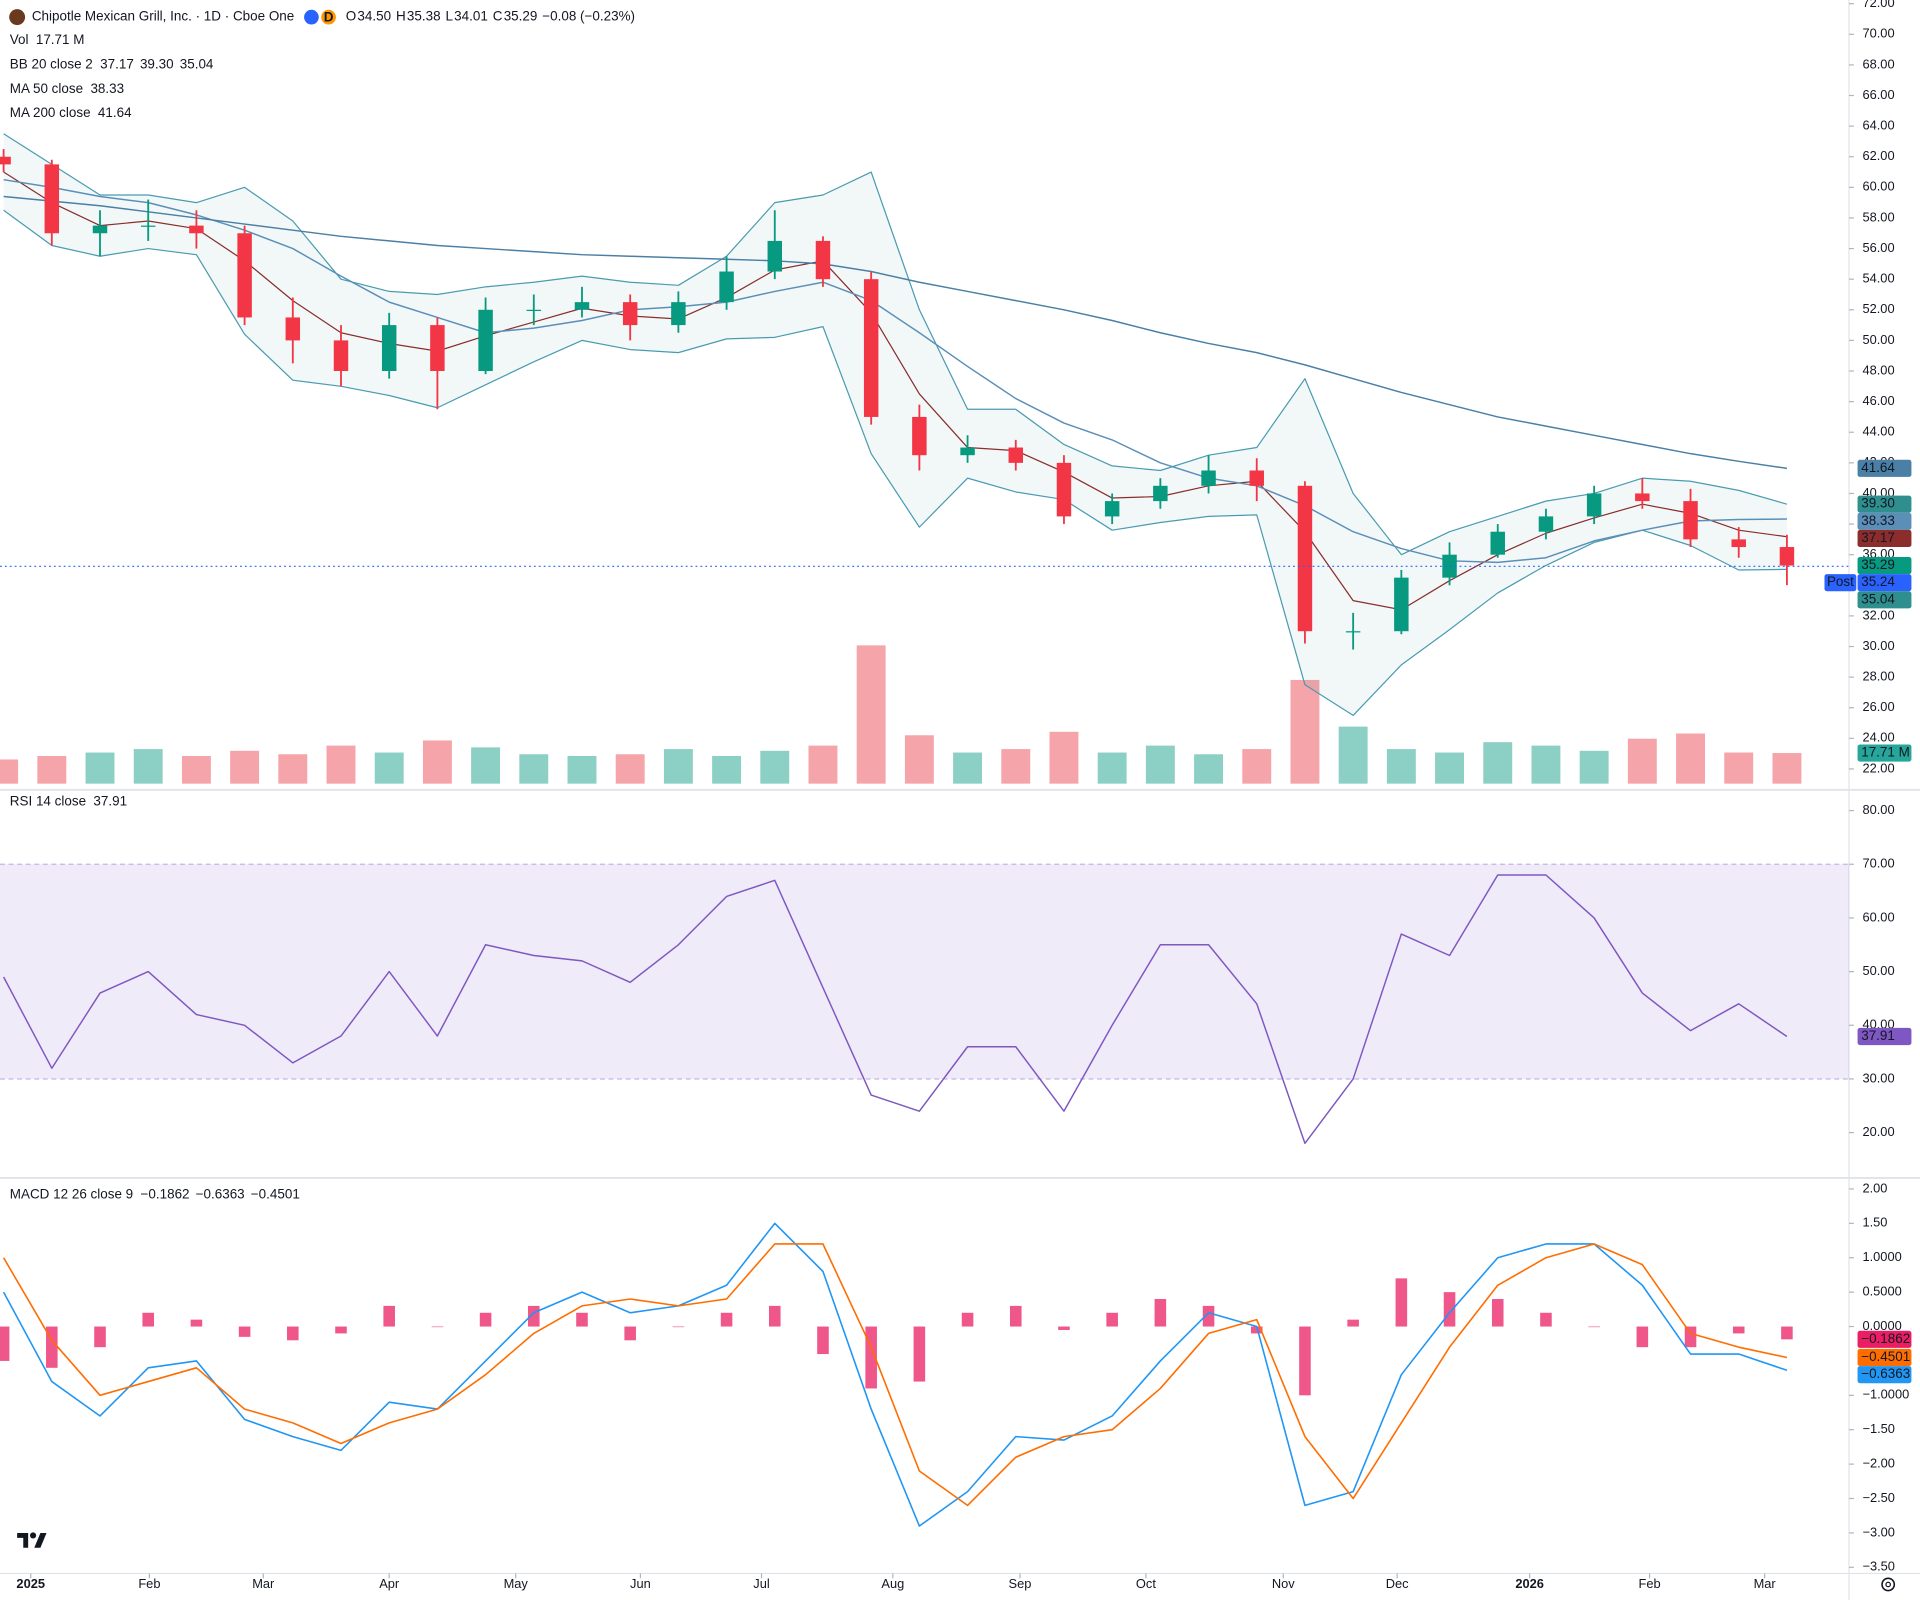 Image resolution: width=1920 pixels, height=1600 pixels. Describe the element at coordinates (1878, 1024) in the screenshot. I see `y-tick-label: 40.00` at that location.